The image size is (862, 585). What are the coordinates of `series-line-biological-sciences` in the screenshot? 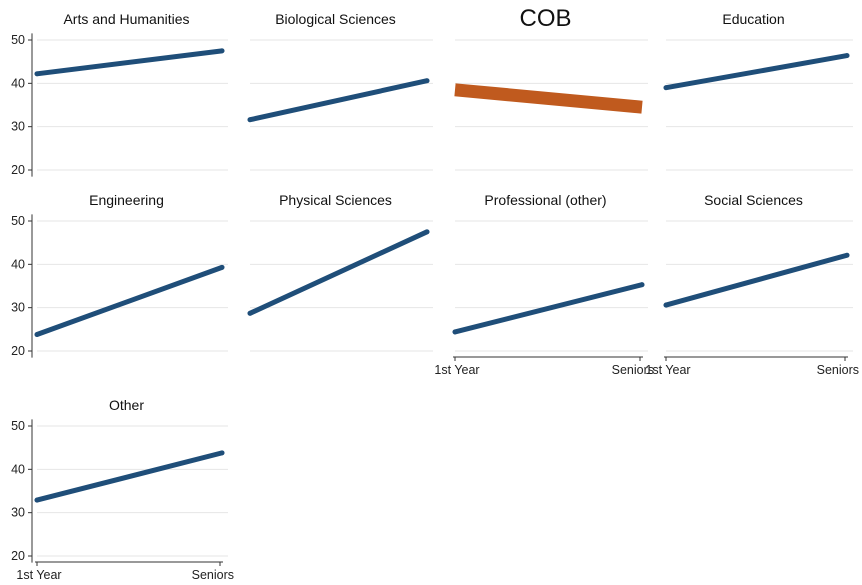 It's located at (338, 100).